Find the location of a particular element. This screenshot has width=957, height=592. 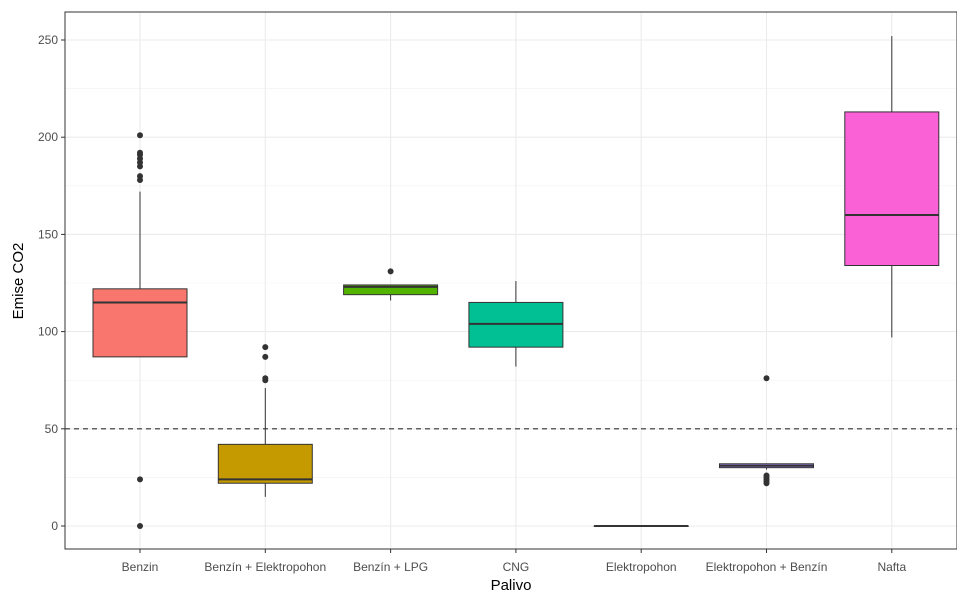

y-tick-label: 0 is located at coordinates (54, 526).